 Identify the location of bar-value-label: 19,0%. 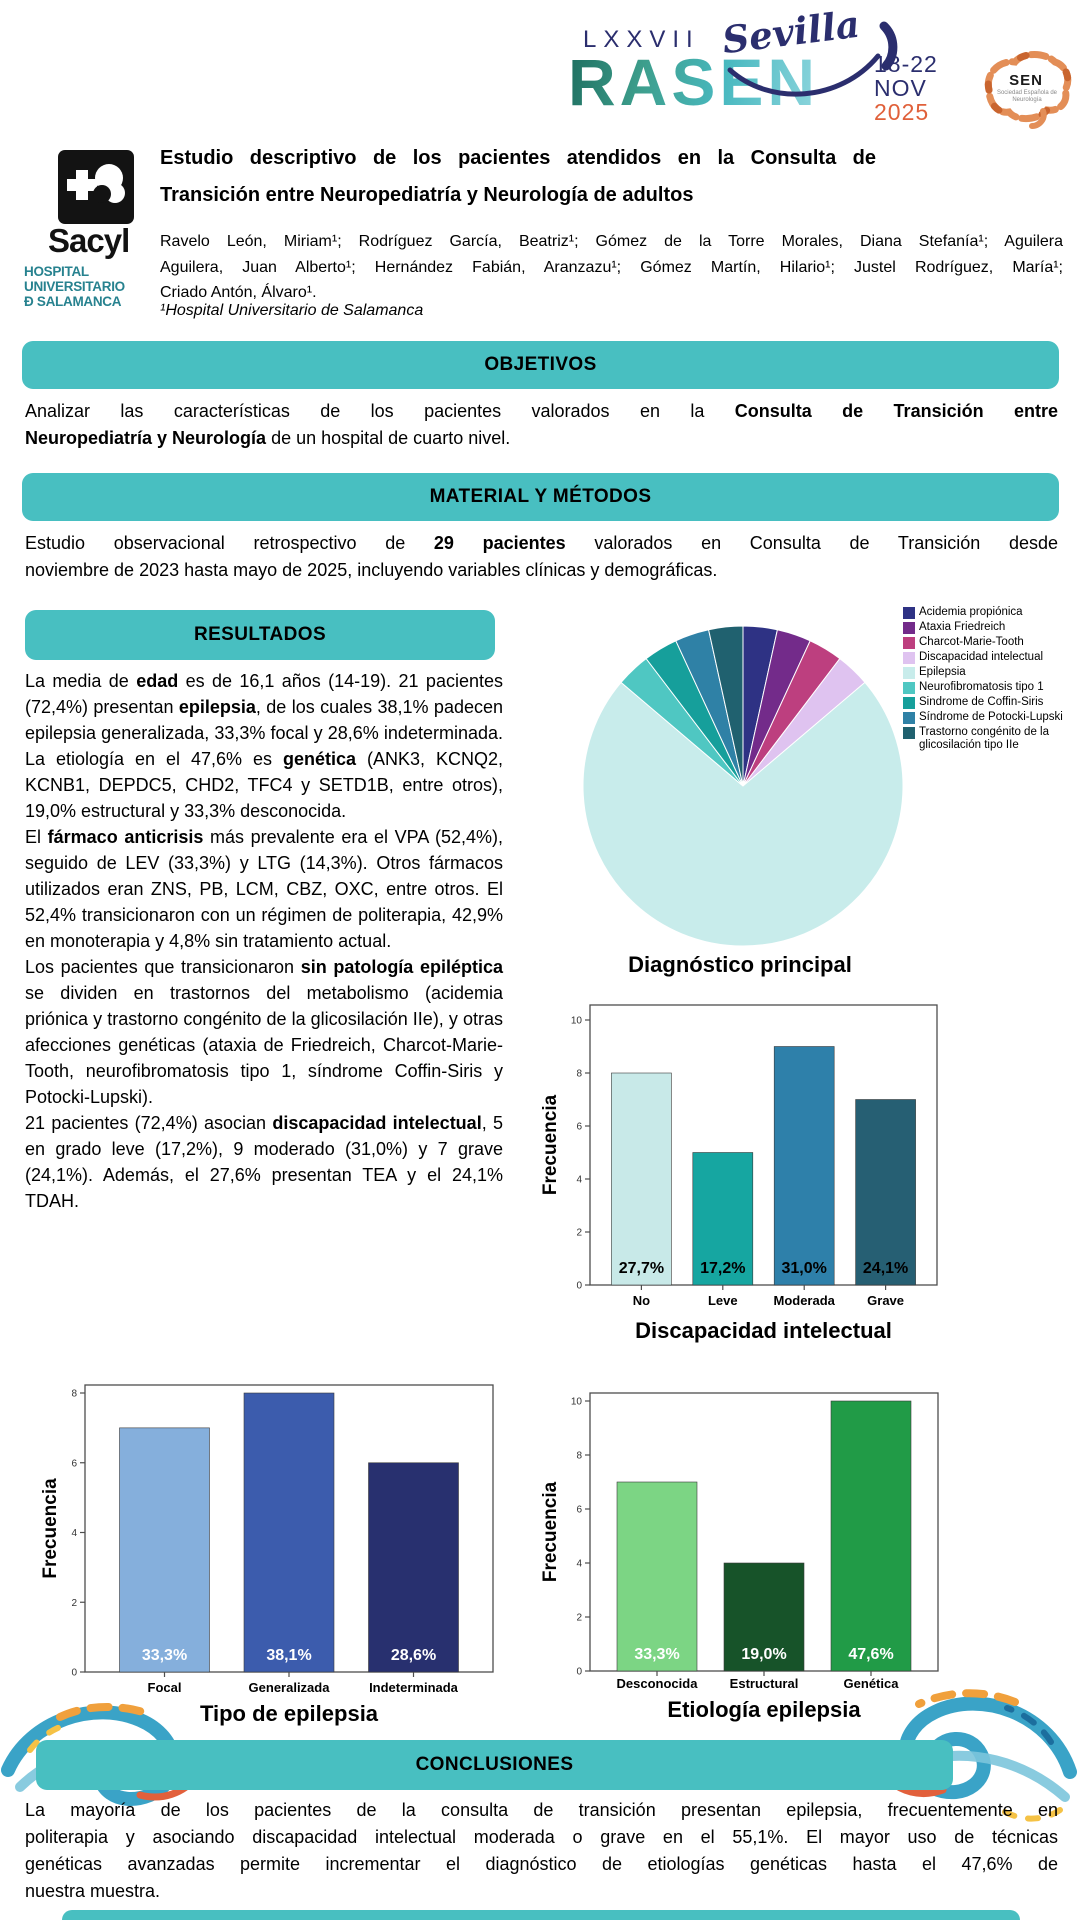
(763, 1654).